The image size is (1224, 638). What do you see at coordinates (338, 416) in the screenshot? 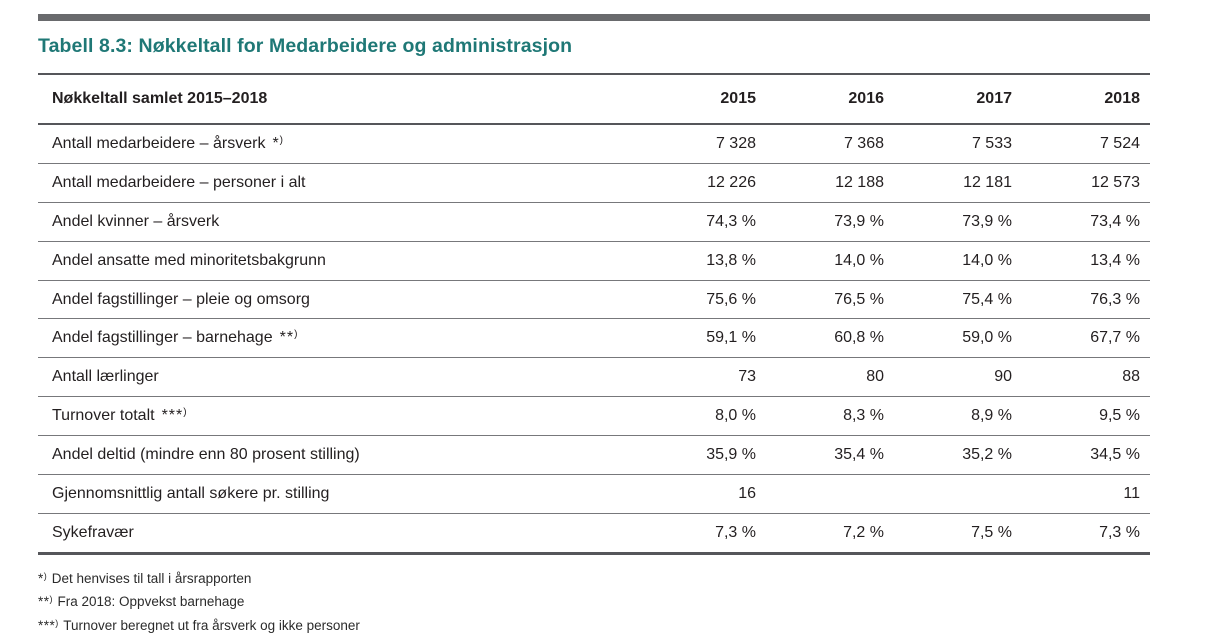
I see `row-label: Turnover totalt ***)` at bounding box center [338, 416].